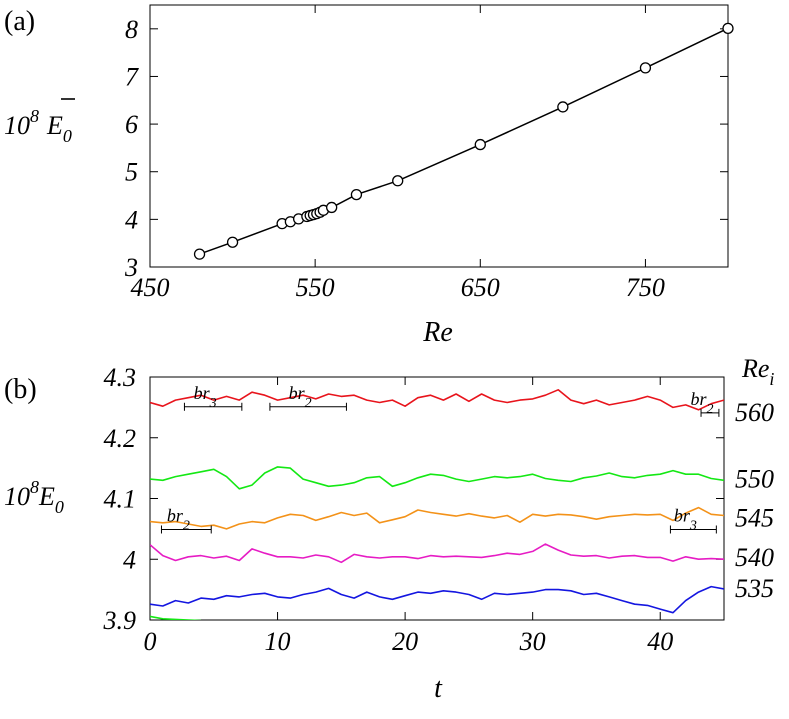 This screenshot has width=789, height=719. Describe the element at coordinates (440, 458) in the screenshot. I see `panel-b-annotations: br3 br2 br2 br2 br3` at that location.